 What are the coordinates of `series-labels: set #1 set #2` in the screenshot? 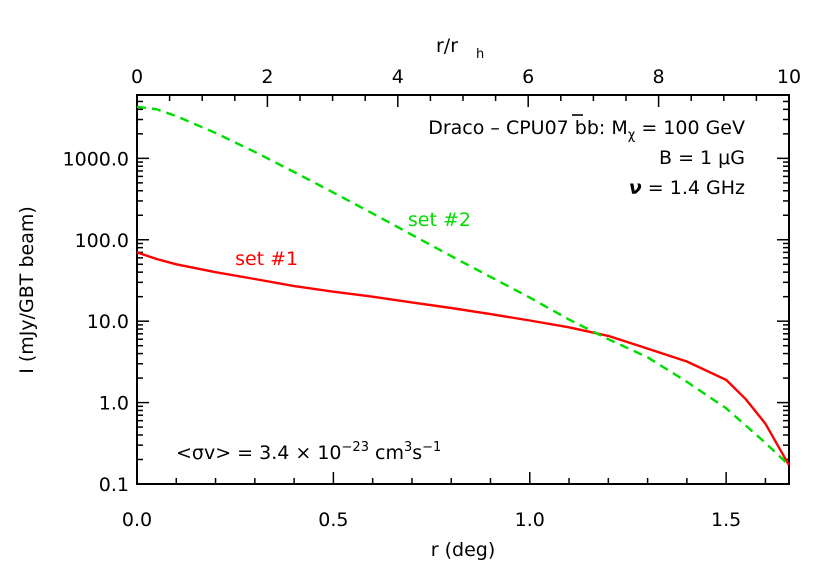 It's located at (353, 239).